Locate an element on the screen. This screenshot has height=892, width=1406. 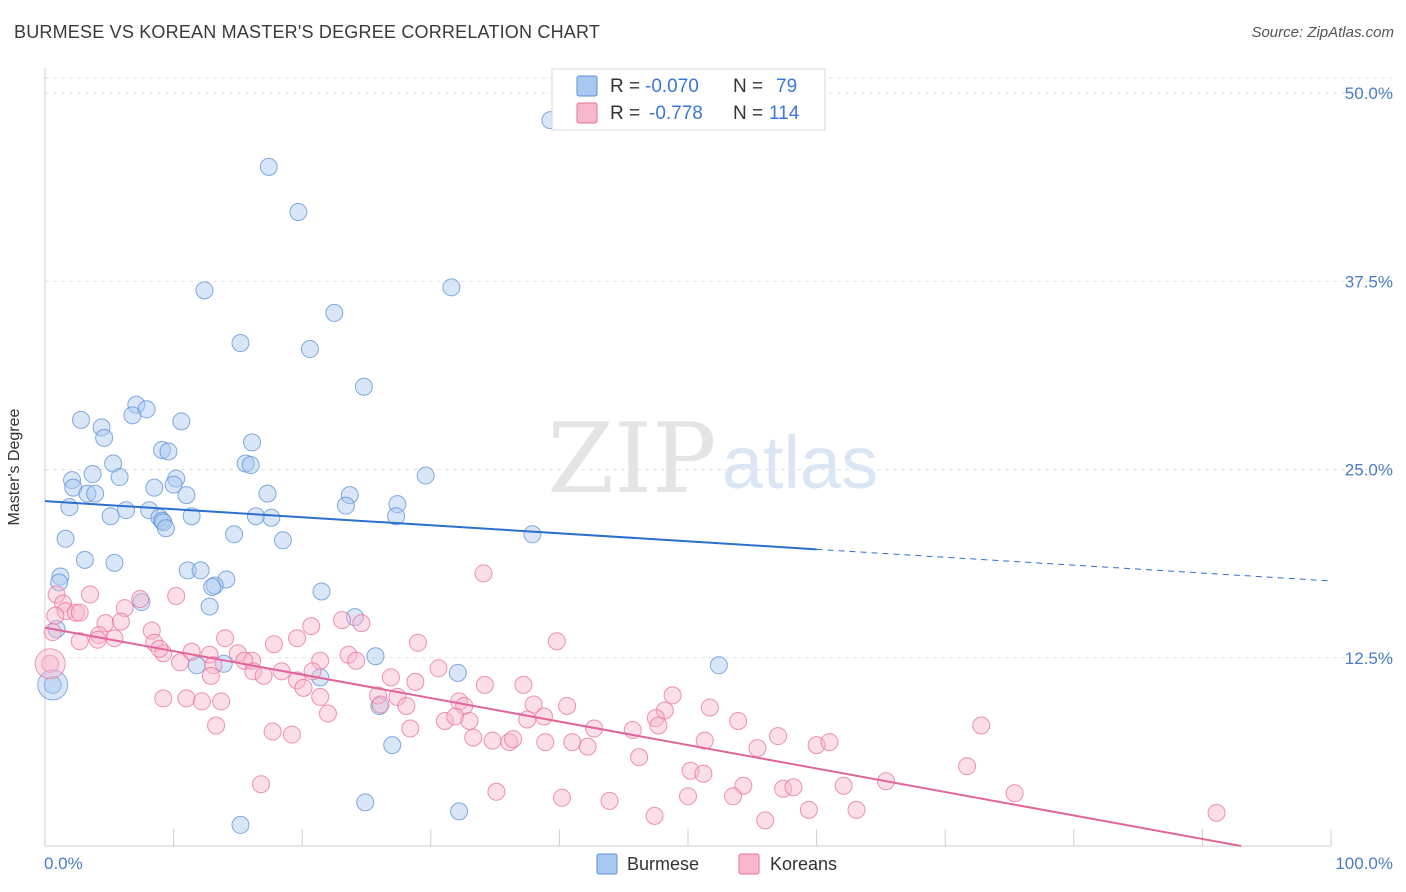
x-tick-labels: 0.0% 100.0% is located at coordinates (718, 863).